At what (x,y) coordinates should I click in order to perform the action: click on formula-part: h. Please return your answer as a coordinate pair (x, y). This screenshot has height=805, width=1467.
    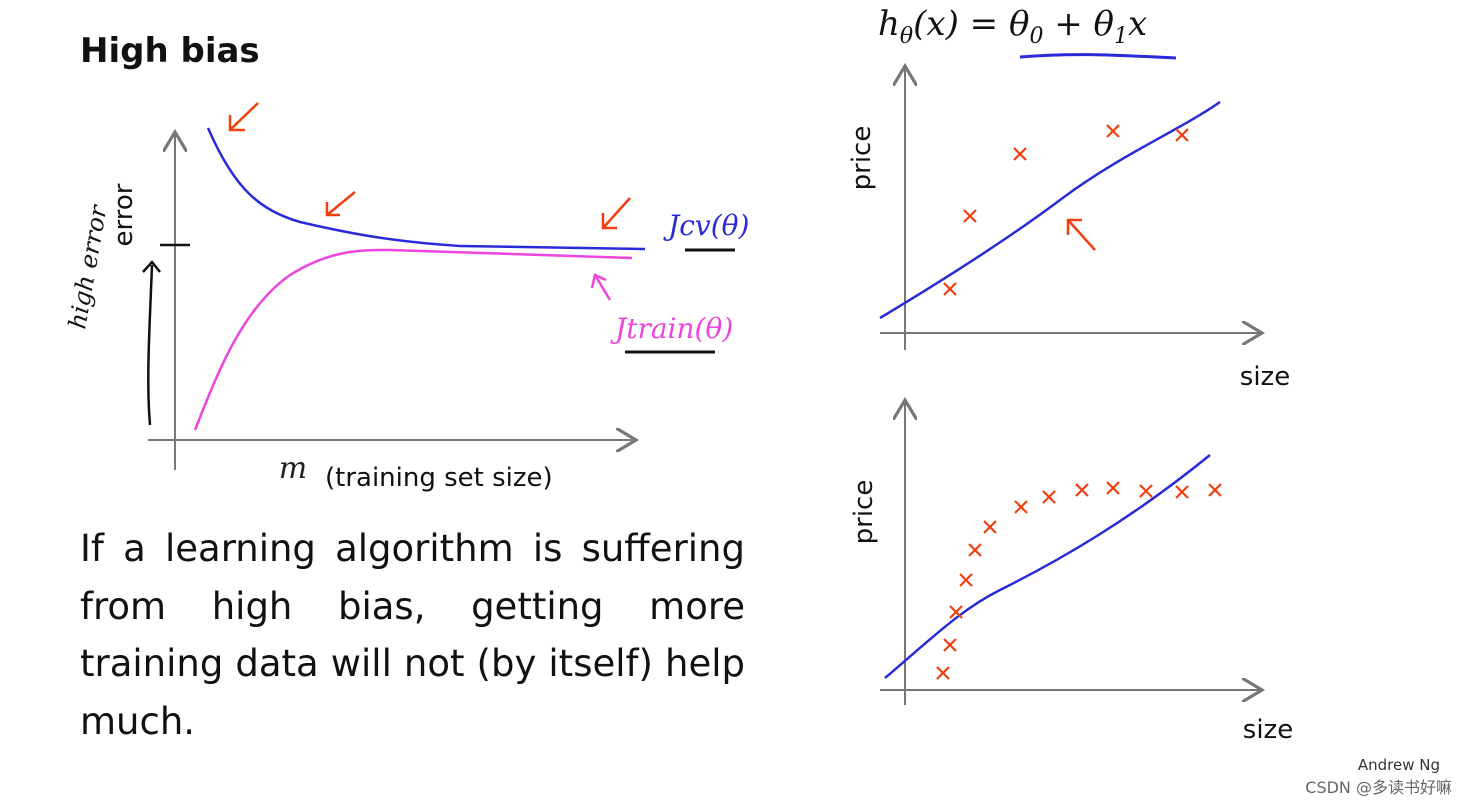
    Looking at the image, I should click on (889, 24).